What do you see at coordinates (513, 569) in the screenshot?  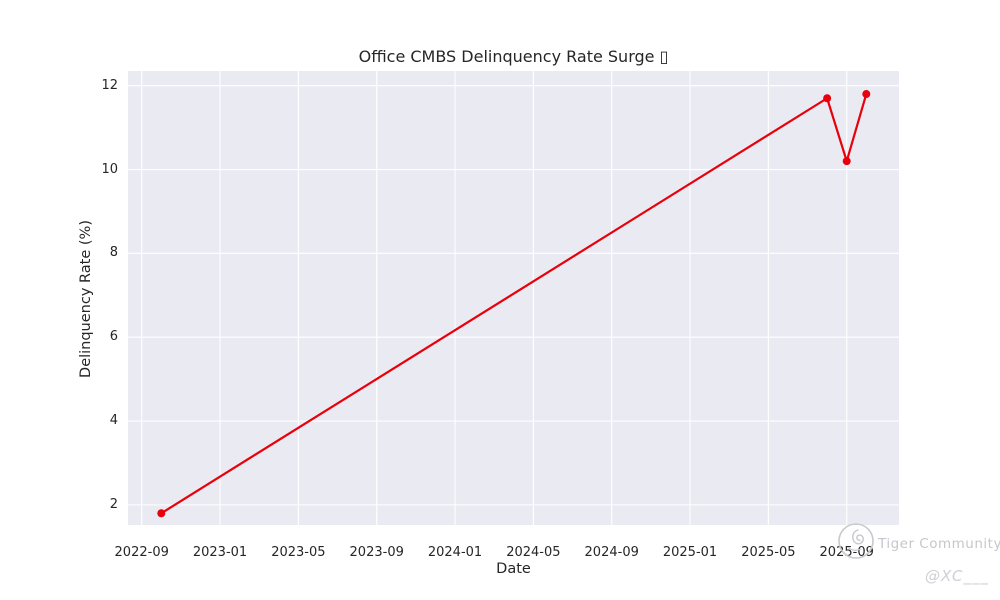 I see `x-axis-label: Date` at bounding box center [513, 569].